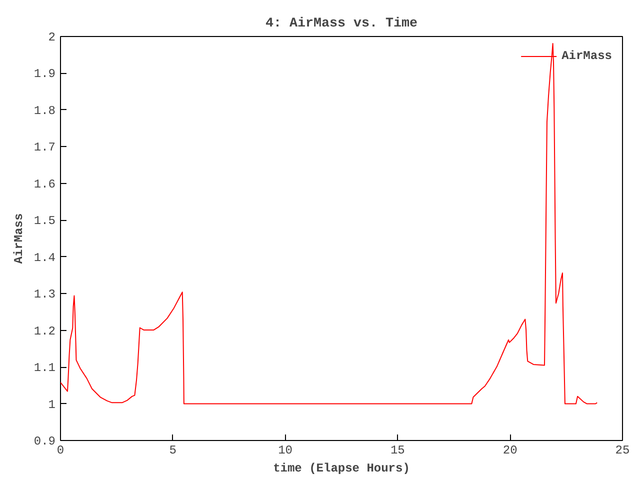 The width and height of the screenshot is (640, 480). What do you see at coordinates (45, 111) in the screenshot?
I see `y-tick-label: 1.8` at bounding box center [45, 111].